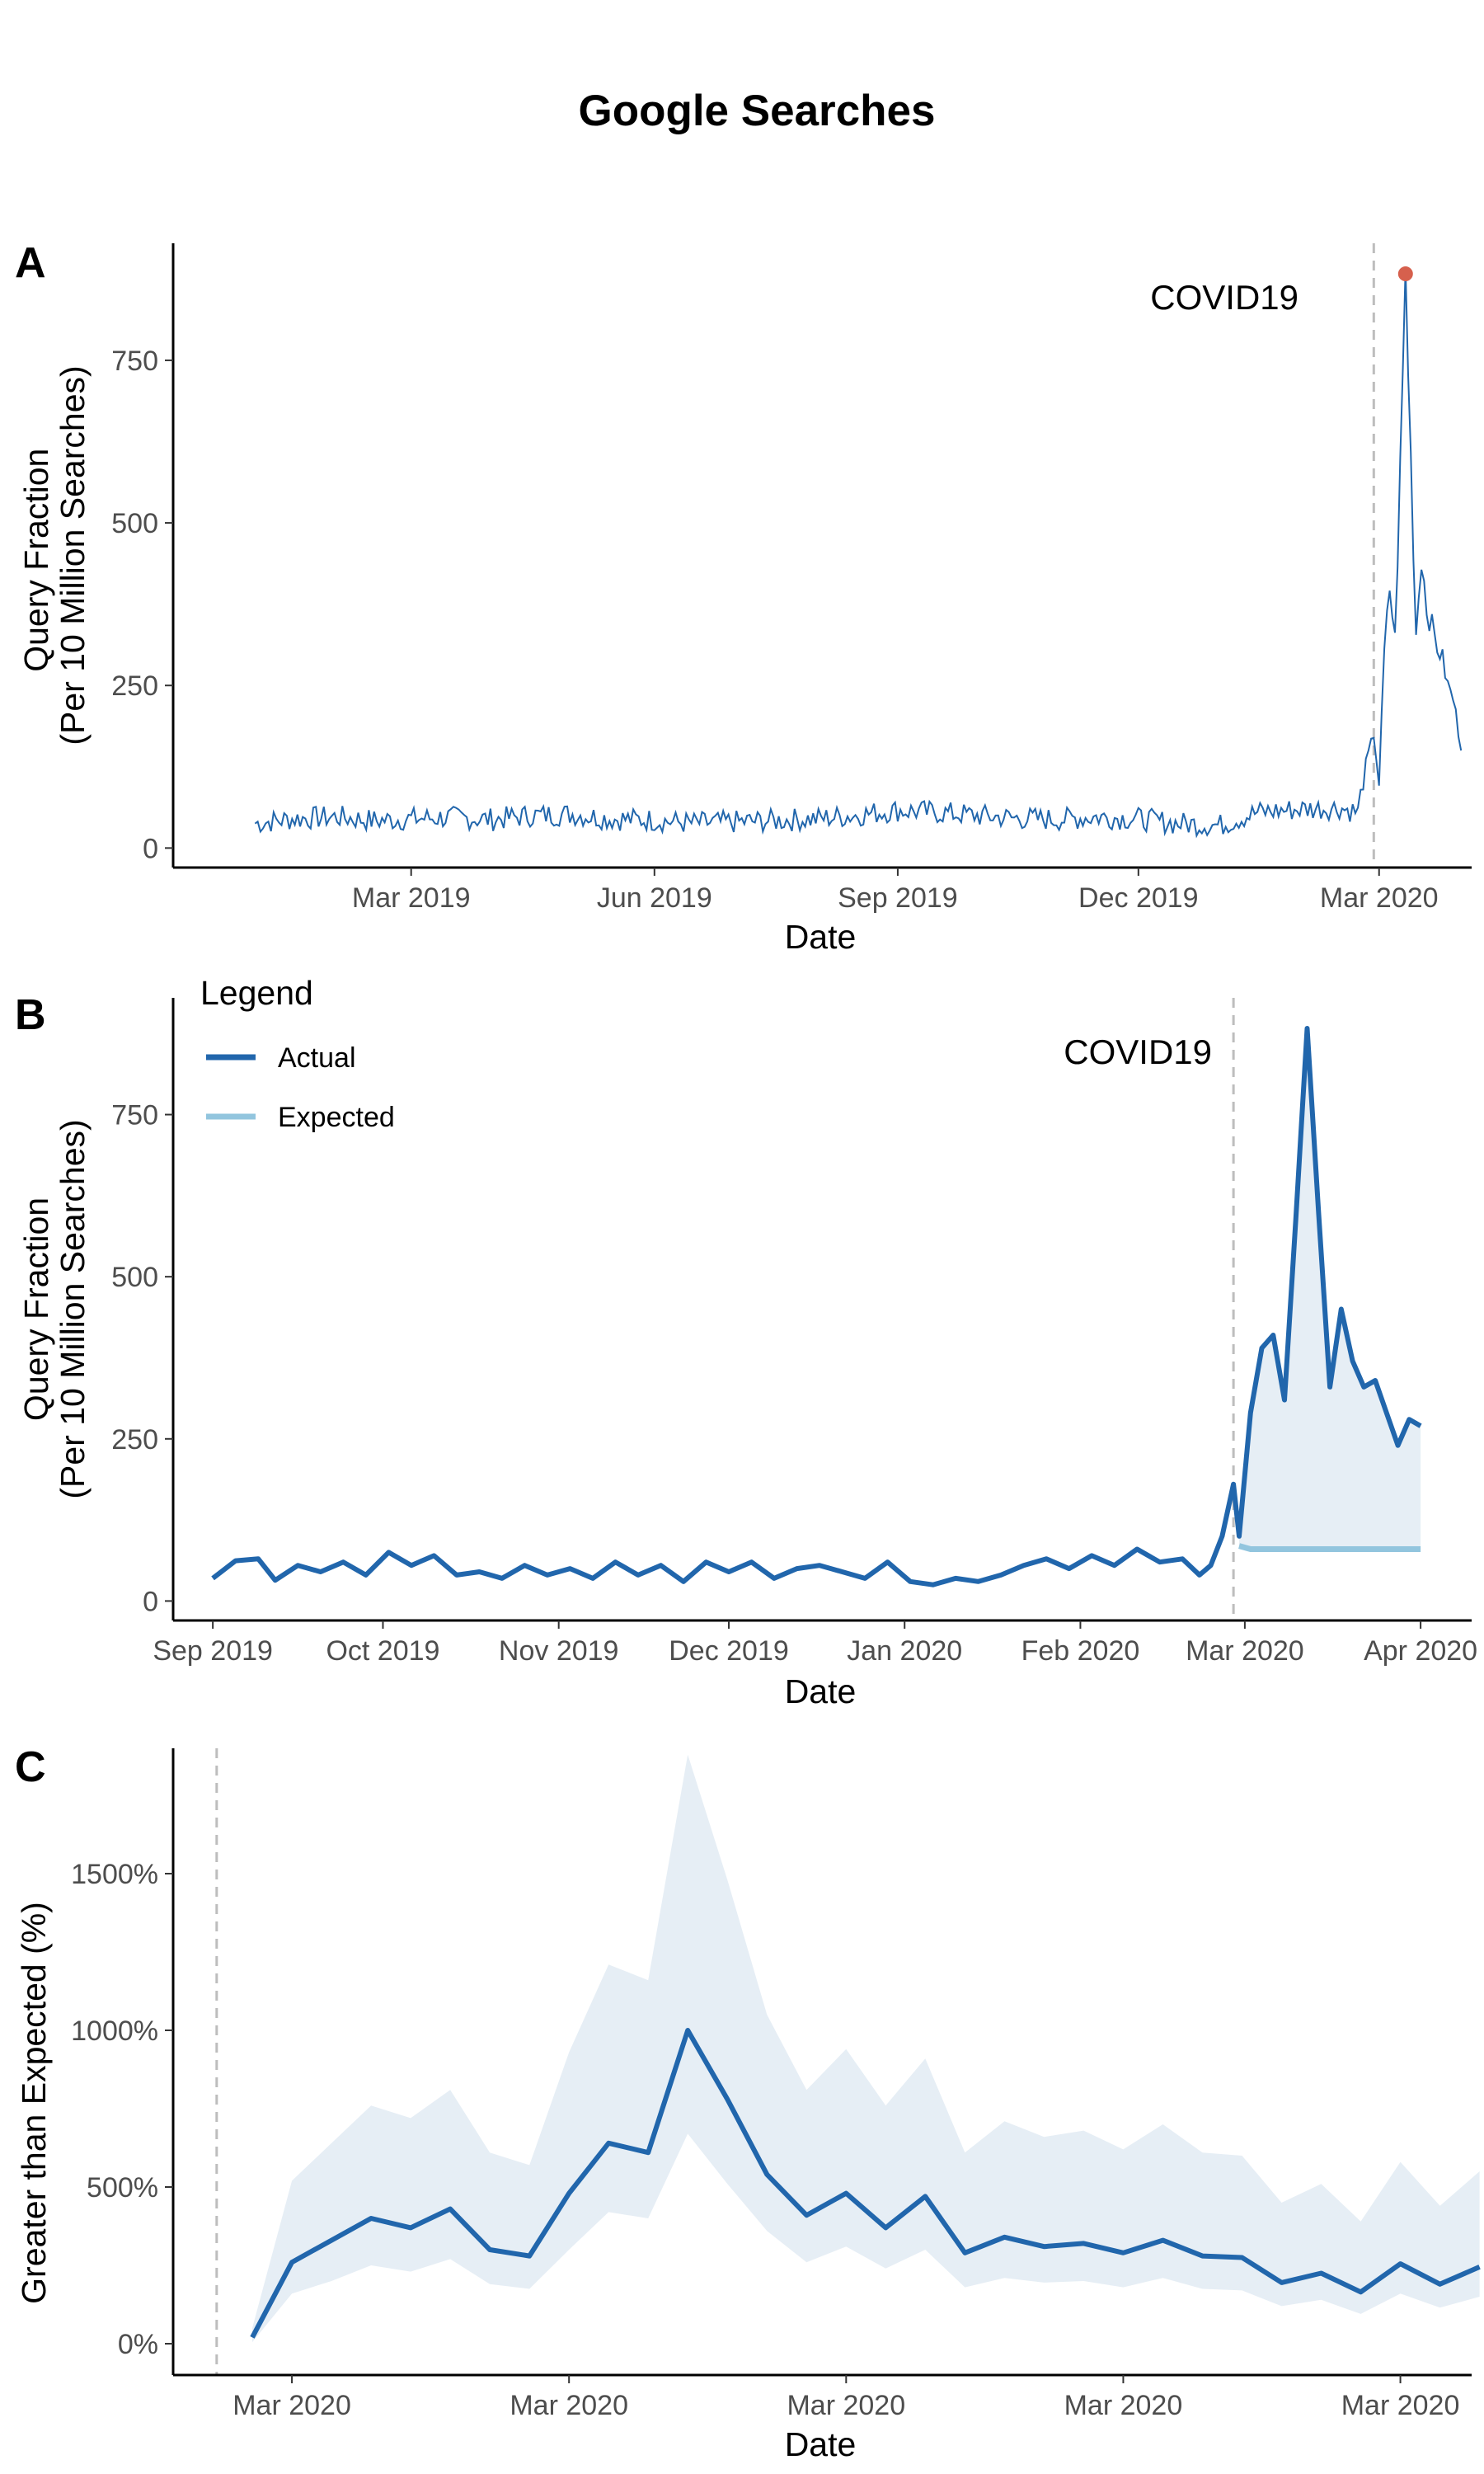 This screenshot has height=2474, width=1484. Describe the element at coordinates (31, 1767) in the screenshot. I see `panel-c-letter: C` at that location.